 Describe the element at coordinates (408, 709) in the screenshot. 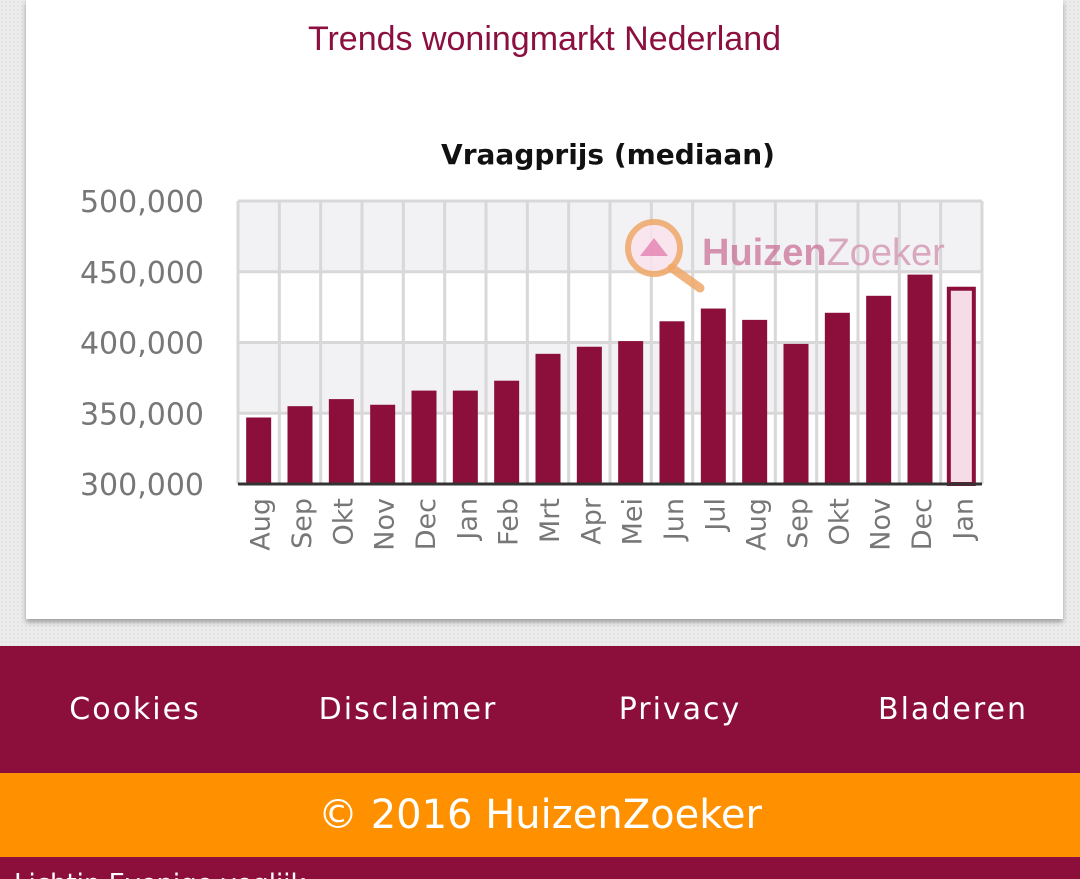

I see `footer-link-disclaimer: Disclaimer` at that location.